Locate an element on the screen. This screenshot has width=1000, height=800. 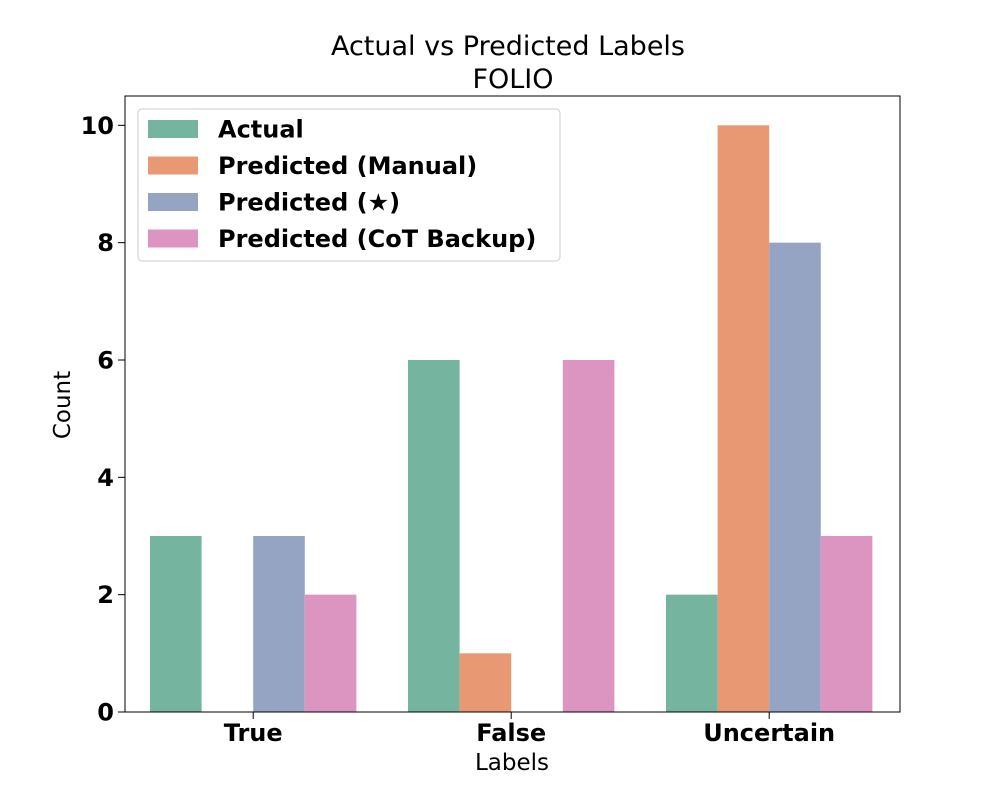
x-tick-label: Uncertain is located at coordinates (769, 733).